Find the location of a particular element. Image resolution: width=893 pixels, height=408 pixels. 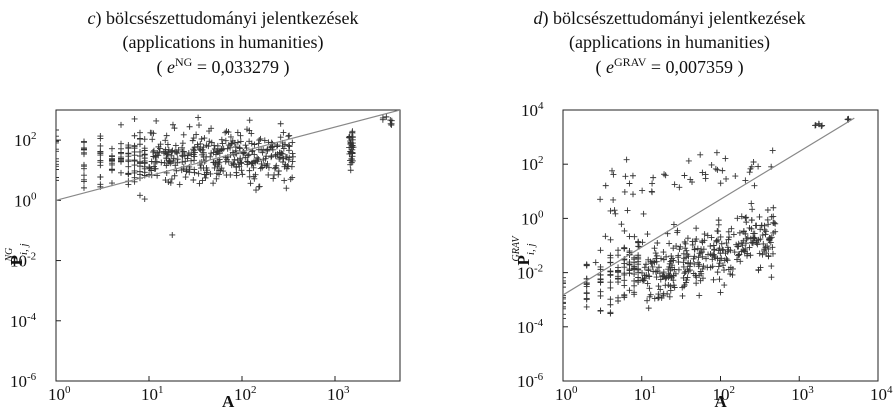

y-tick-label: 10⁻⁴ is located at coordinates (530, 327).